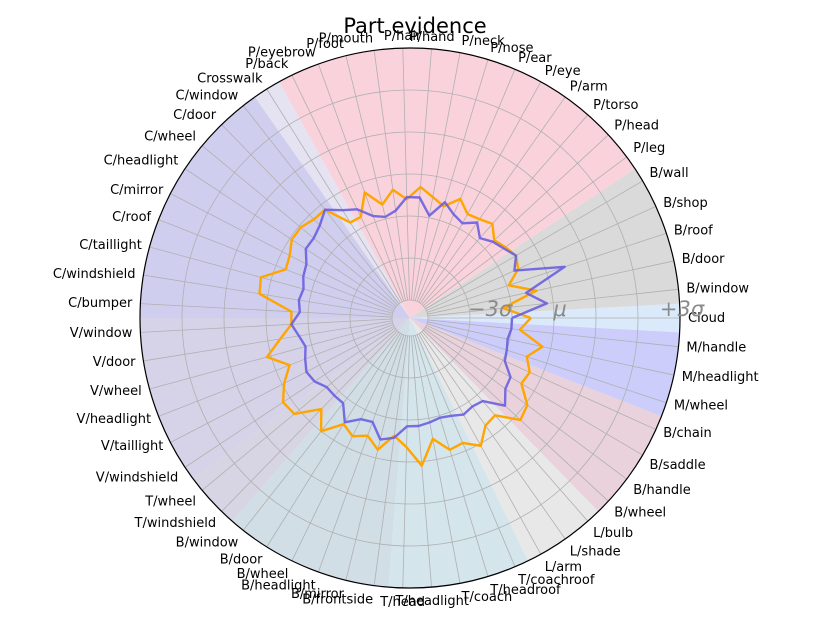  I want to click on category-label: B/chain, so click(687, 433).